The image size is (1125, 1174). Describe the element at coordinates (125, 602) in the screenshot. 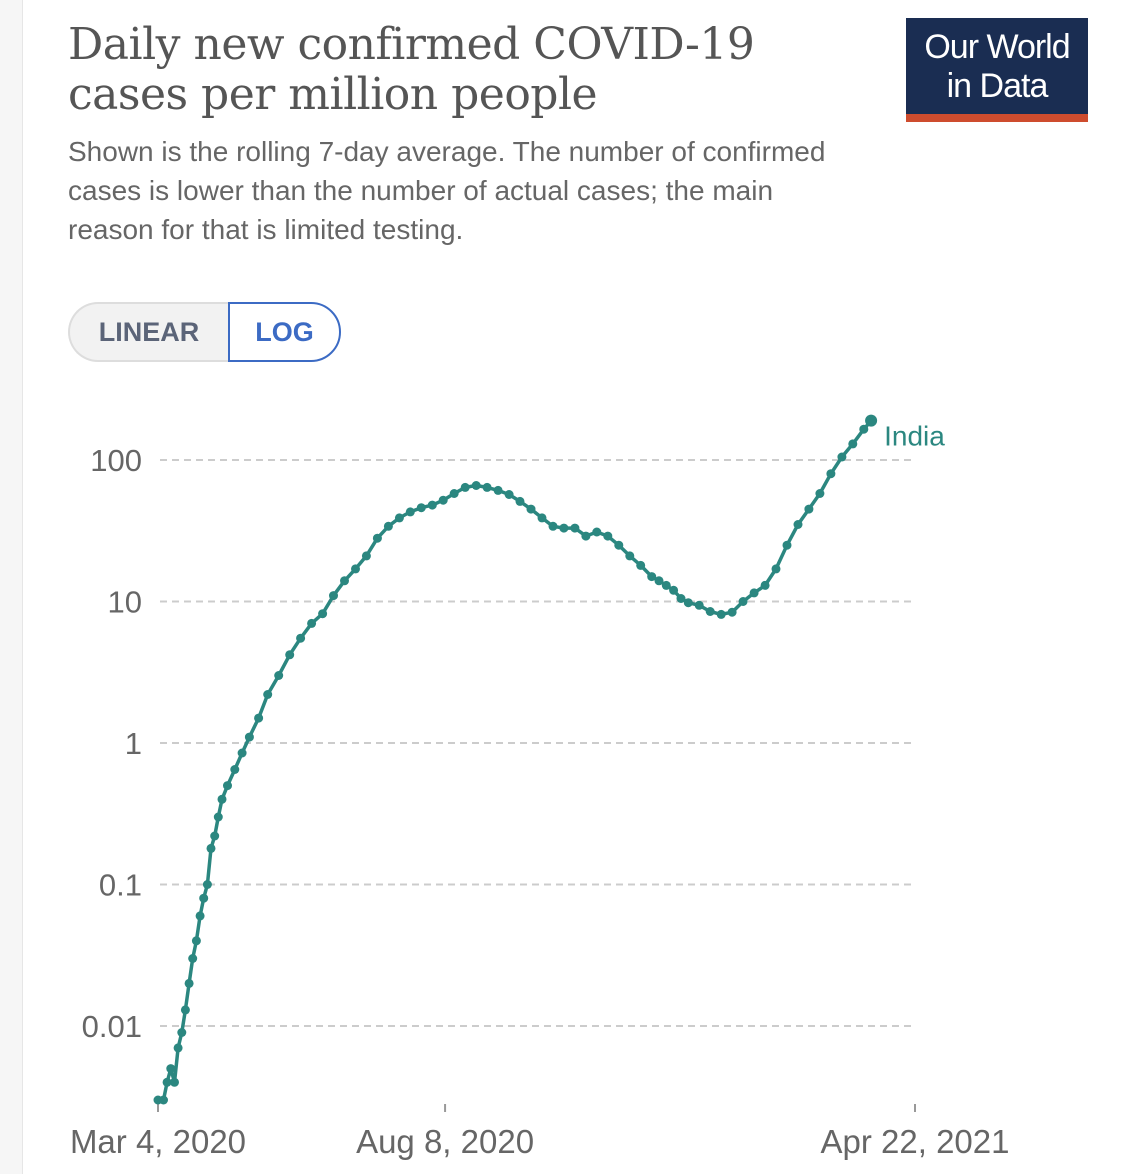

I see `y-tick-label: 10` at that location.